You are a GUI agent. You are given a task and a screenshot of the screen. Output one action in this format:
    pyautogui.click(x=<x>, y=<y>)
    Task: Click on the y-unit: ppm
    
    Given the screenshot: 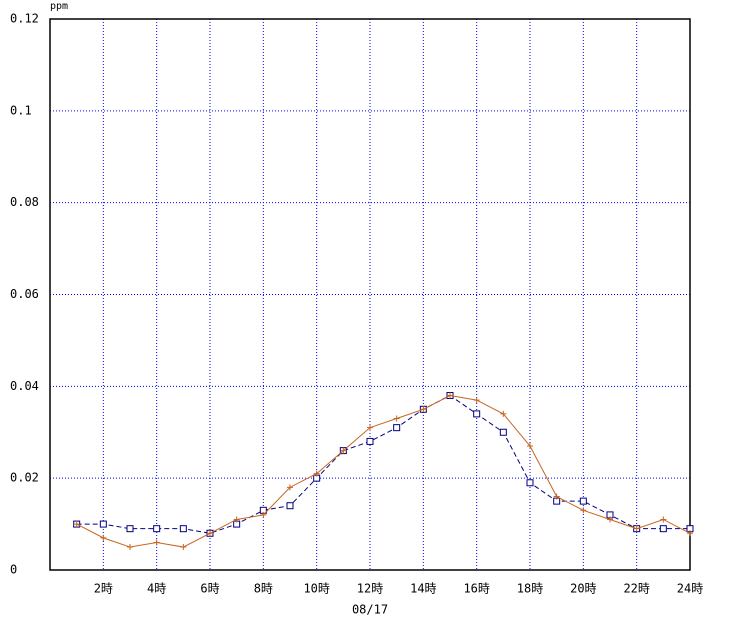 What is the action you would take?
    pyautogui.click(x=59, y=6)
    